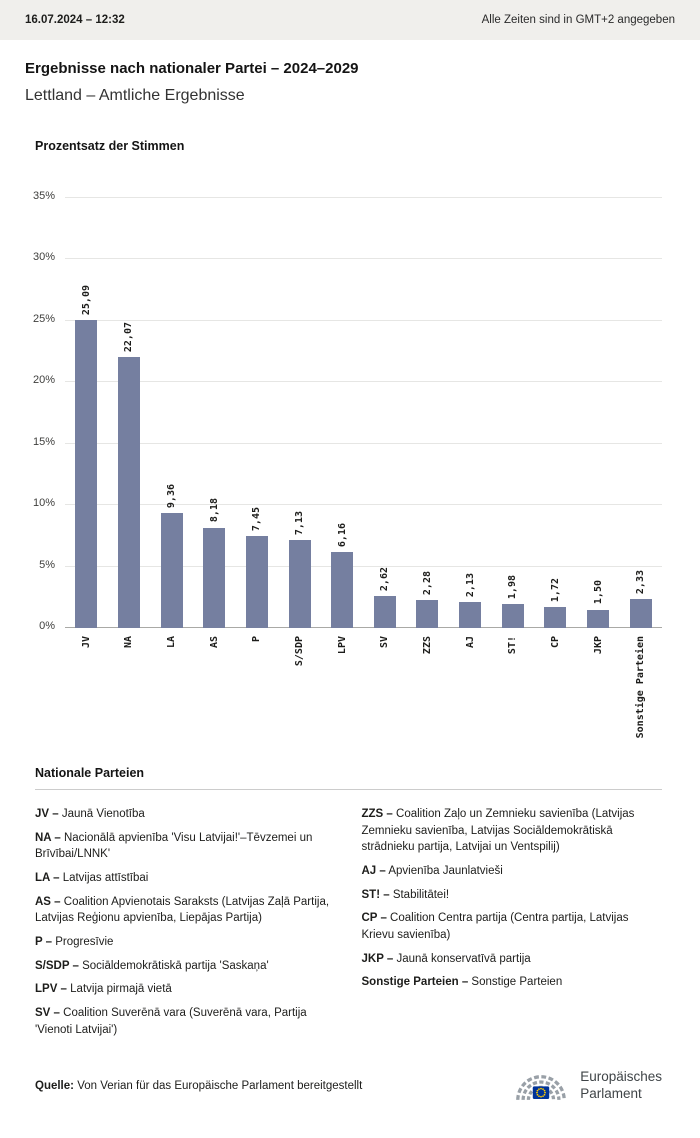 This screenshot has height=1138, width=700. What do you see at coordinates (75, 20) in the screenshot?
I see `datetime-label: 16.07.2024 – 12:32` at bounding box center [75, 20].